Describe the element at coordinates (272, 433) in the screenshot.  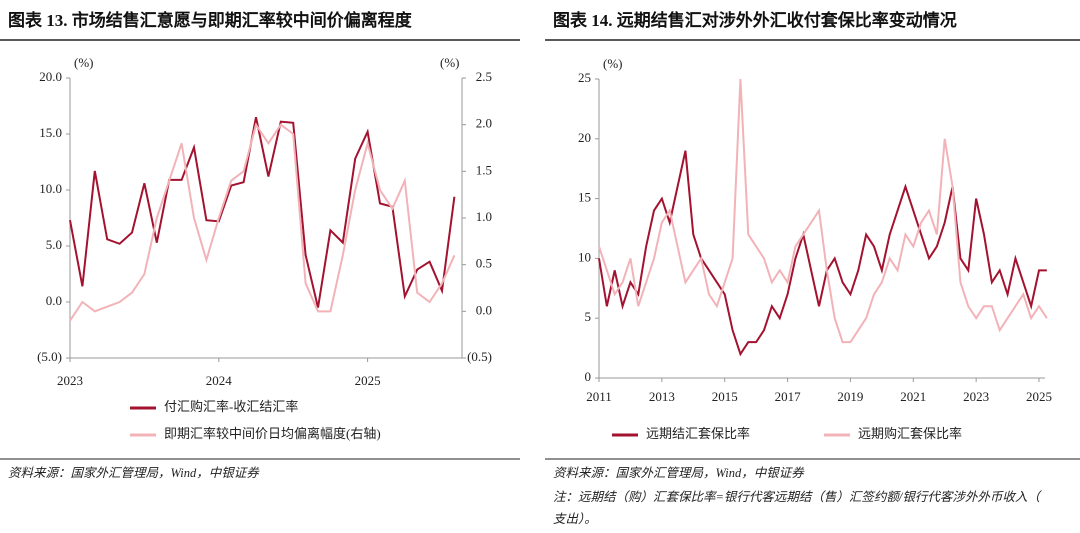
I see `legend-label: 即期汇率较中间价日均偏离幅度(右轴)` at that location.